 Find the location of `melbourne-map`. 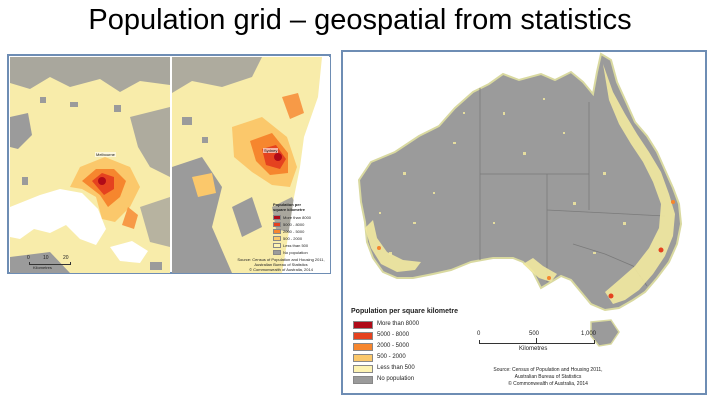

melbourne-map is located at coordinates (90, 165).